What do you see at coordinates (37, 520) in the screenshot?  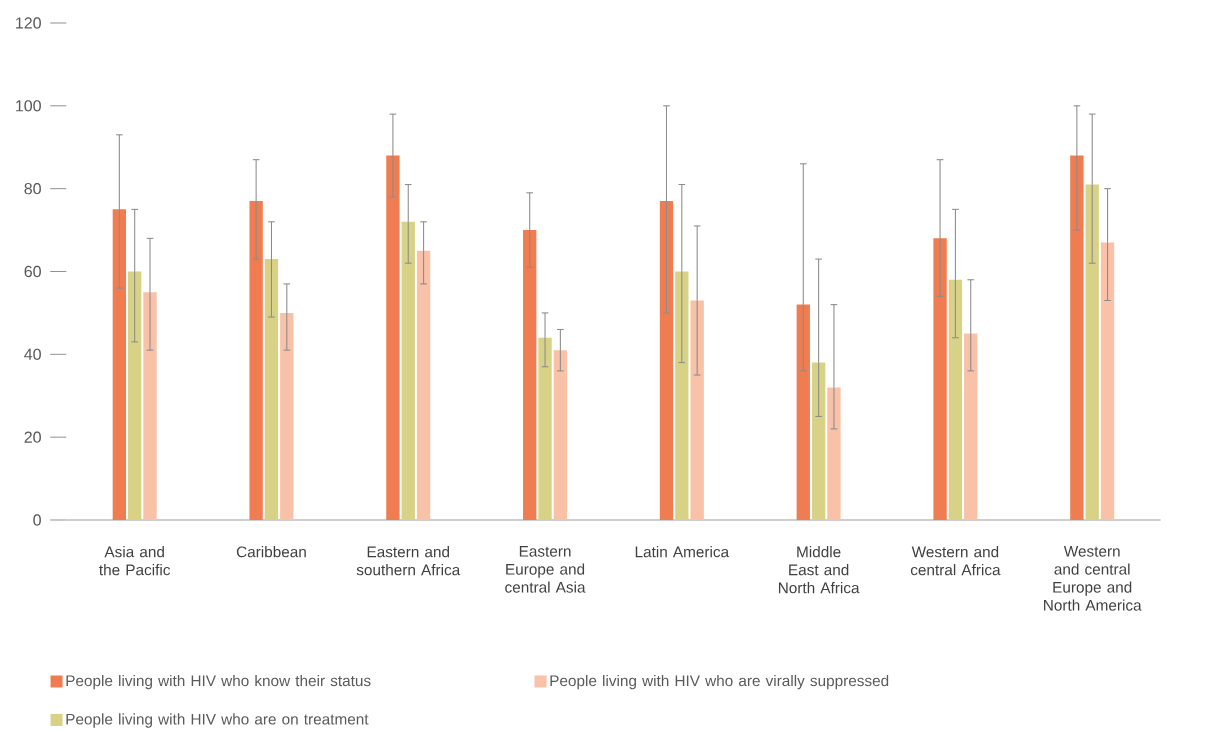 I see `y-tick-label: 0` at bounding box center [37, 520].